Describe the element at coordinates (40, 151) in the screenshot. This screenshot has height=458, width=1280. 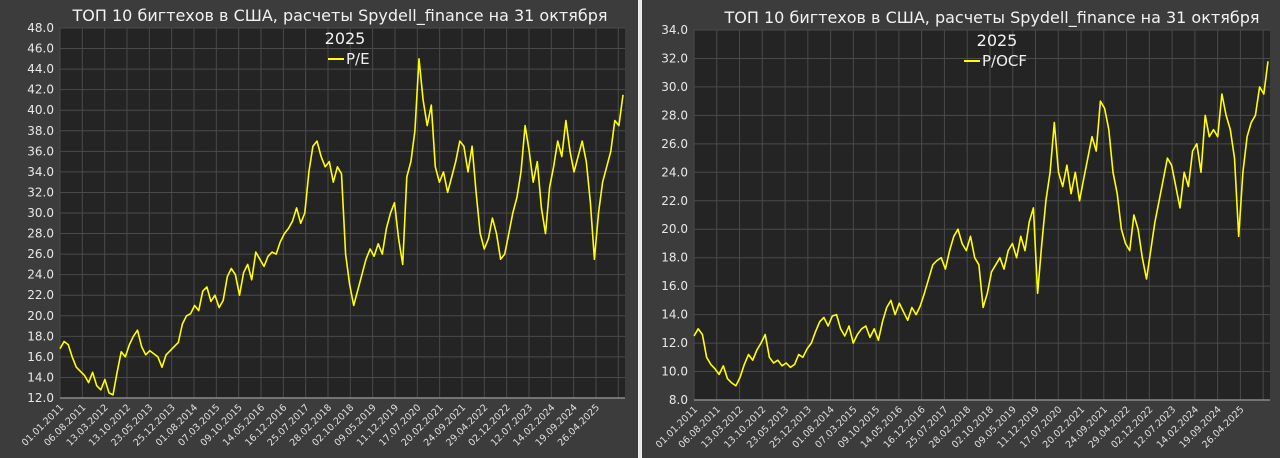
I see `y-tick-label: 36.0` at that location.